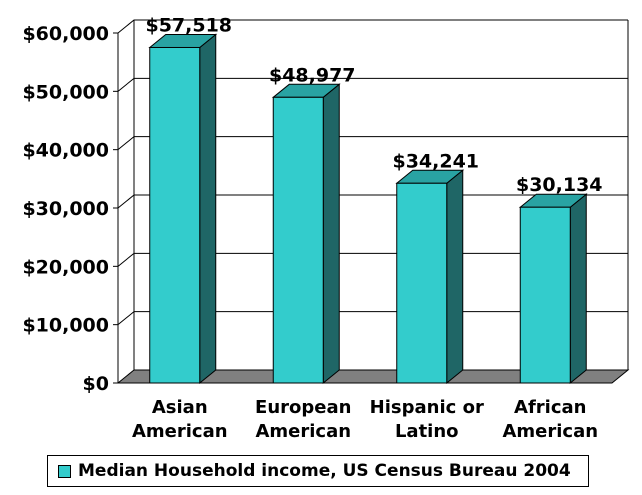  What do you see at coordinates (435, 161) in the screenshot?
I see `data-label: $34,241` at bounding box center [435, 161].